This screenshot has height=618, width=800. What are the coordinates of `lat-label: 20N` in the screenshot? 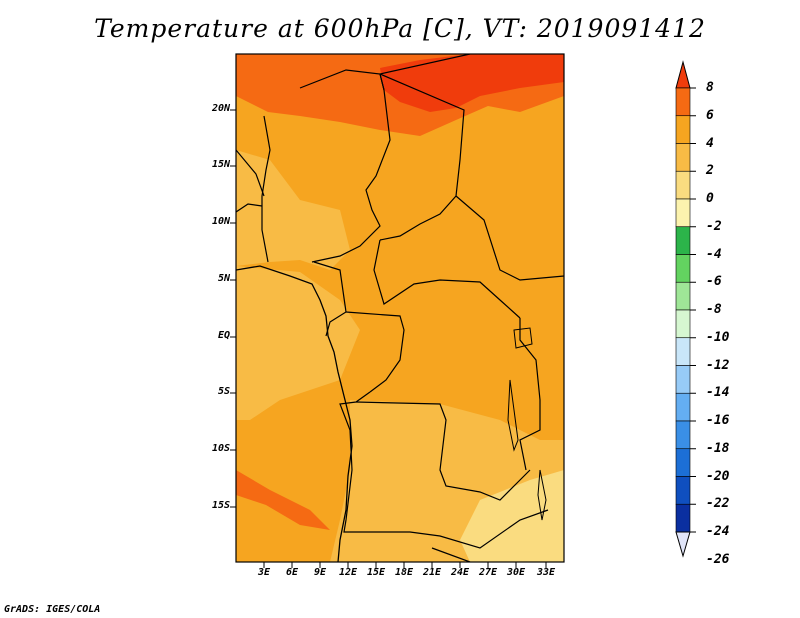 It's located at (220, 108).